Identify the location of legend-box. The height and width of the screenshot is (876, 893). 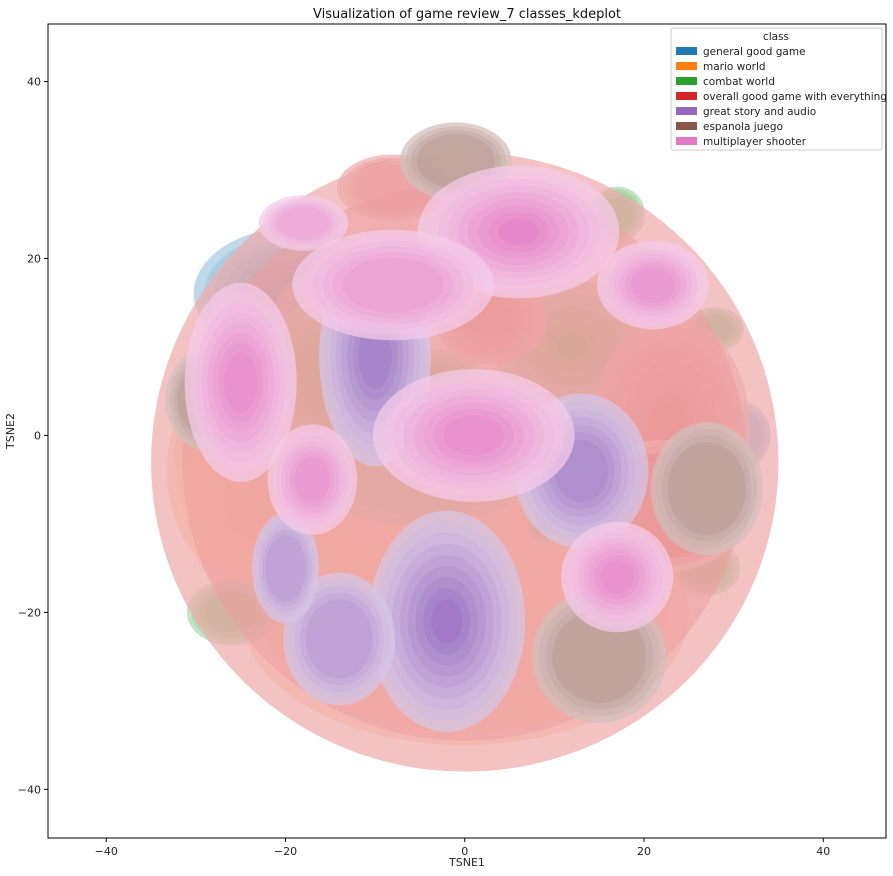
(776, 89).